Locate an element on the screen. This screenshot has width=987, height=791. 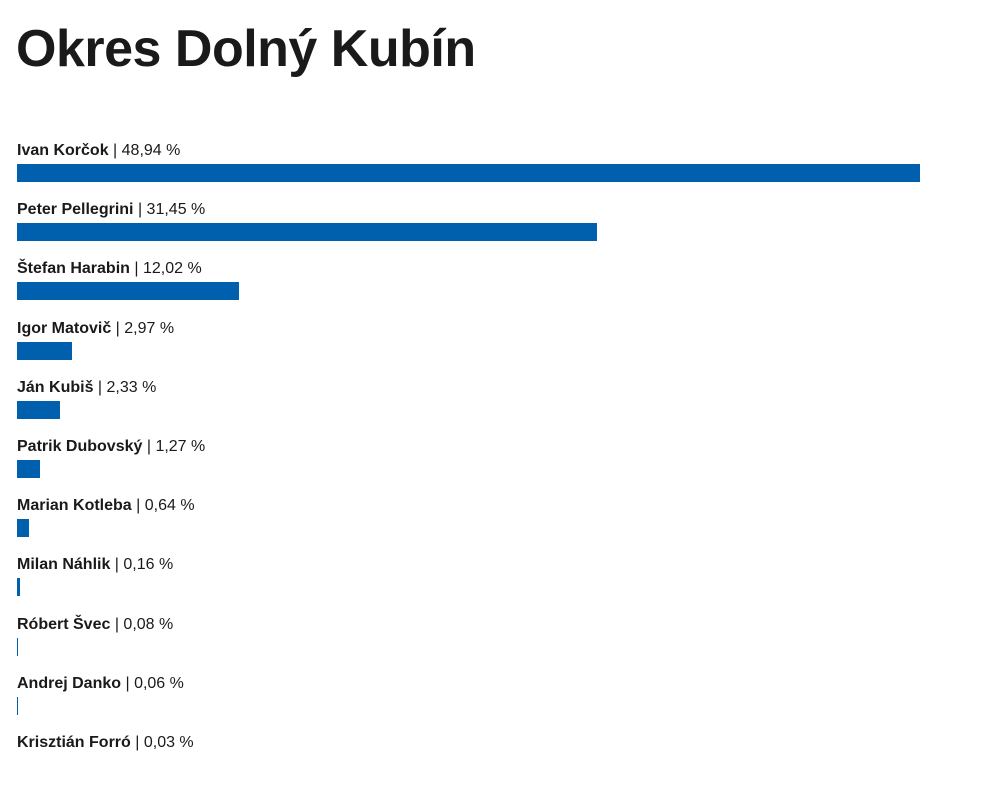
bar-row: Róbert Švec | 0,08 % is located at coordinates (468, 643).